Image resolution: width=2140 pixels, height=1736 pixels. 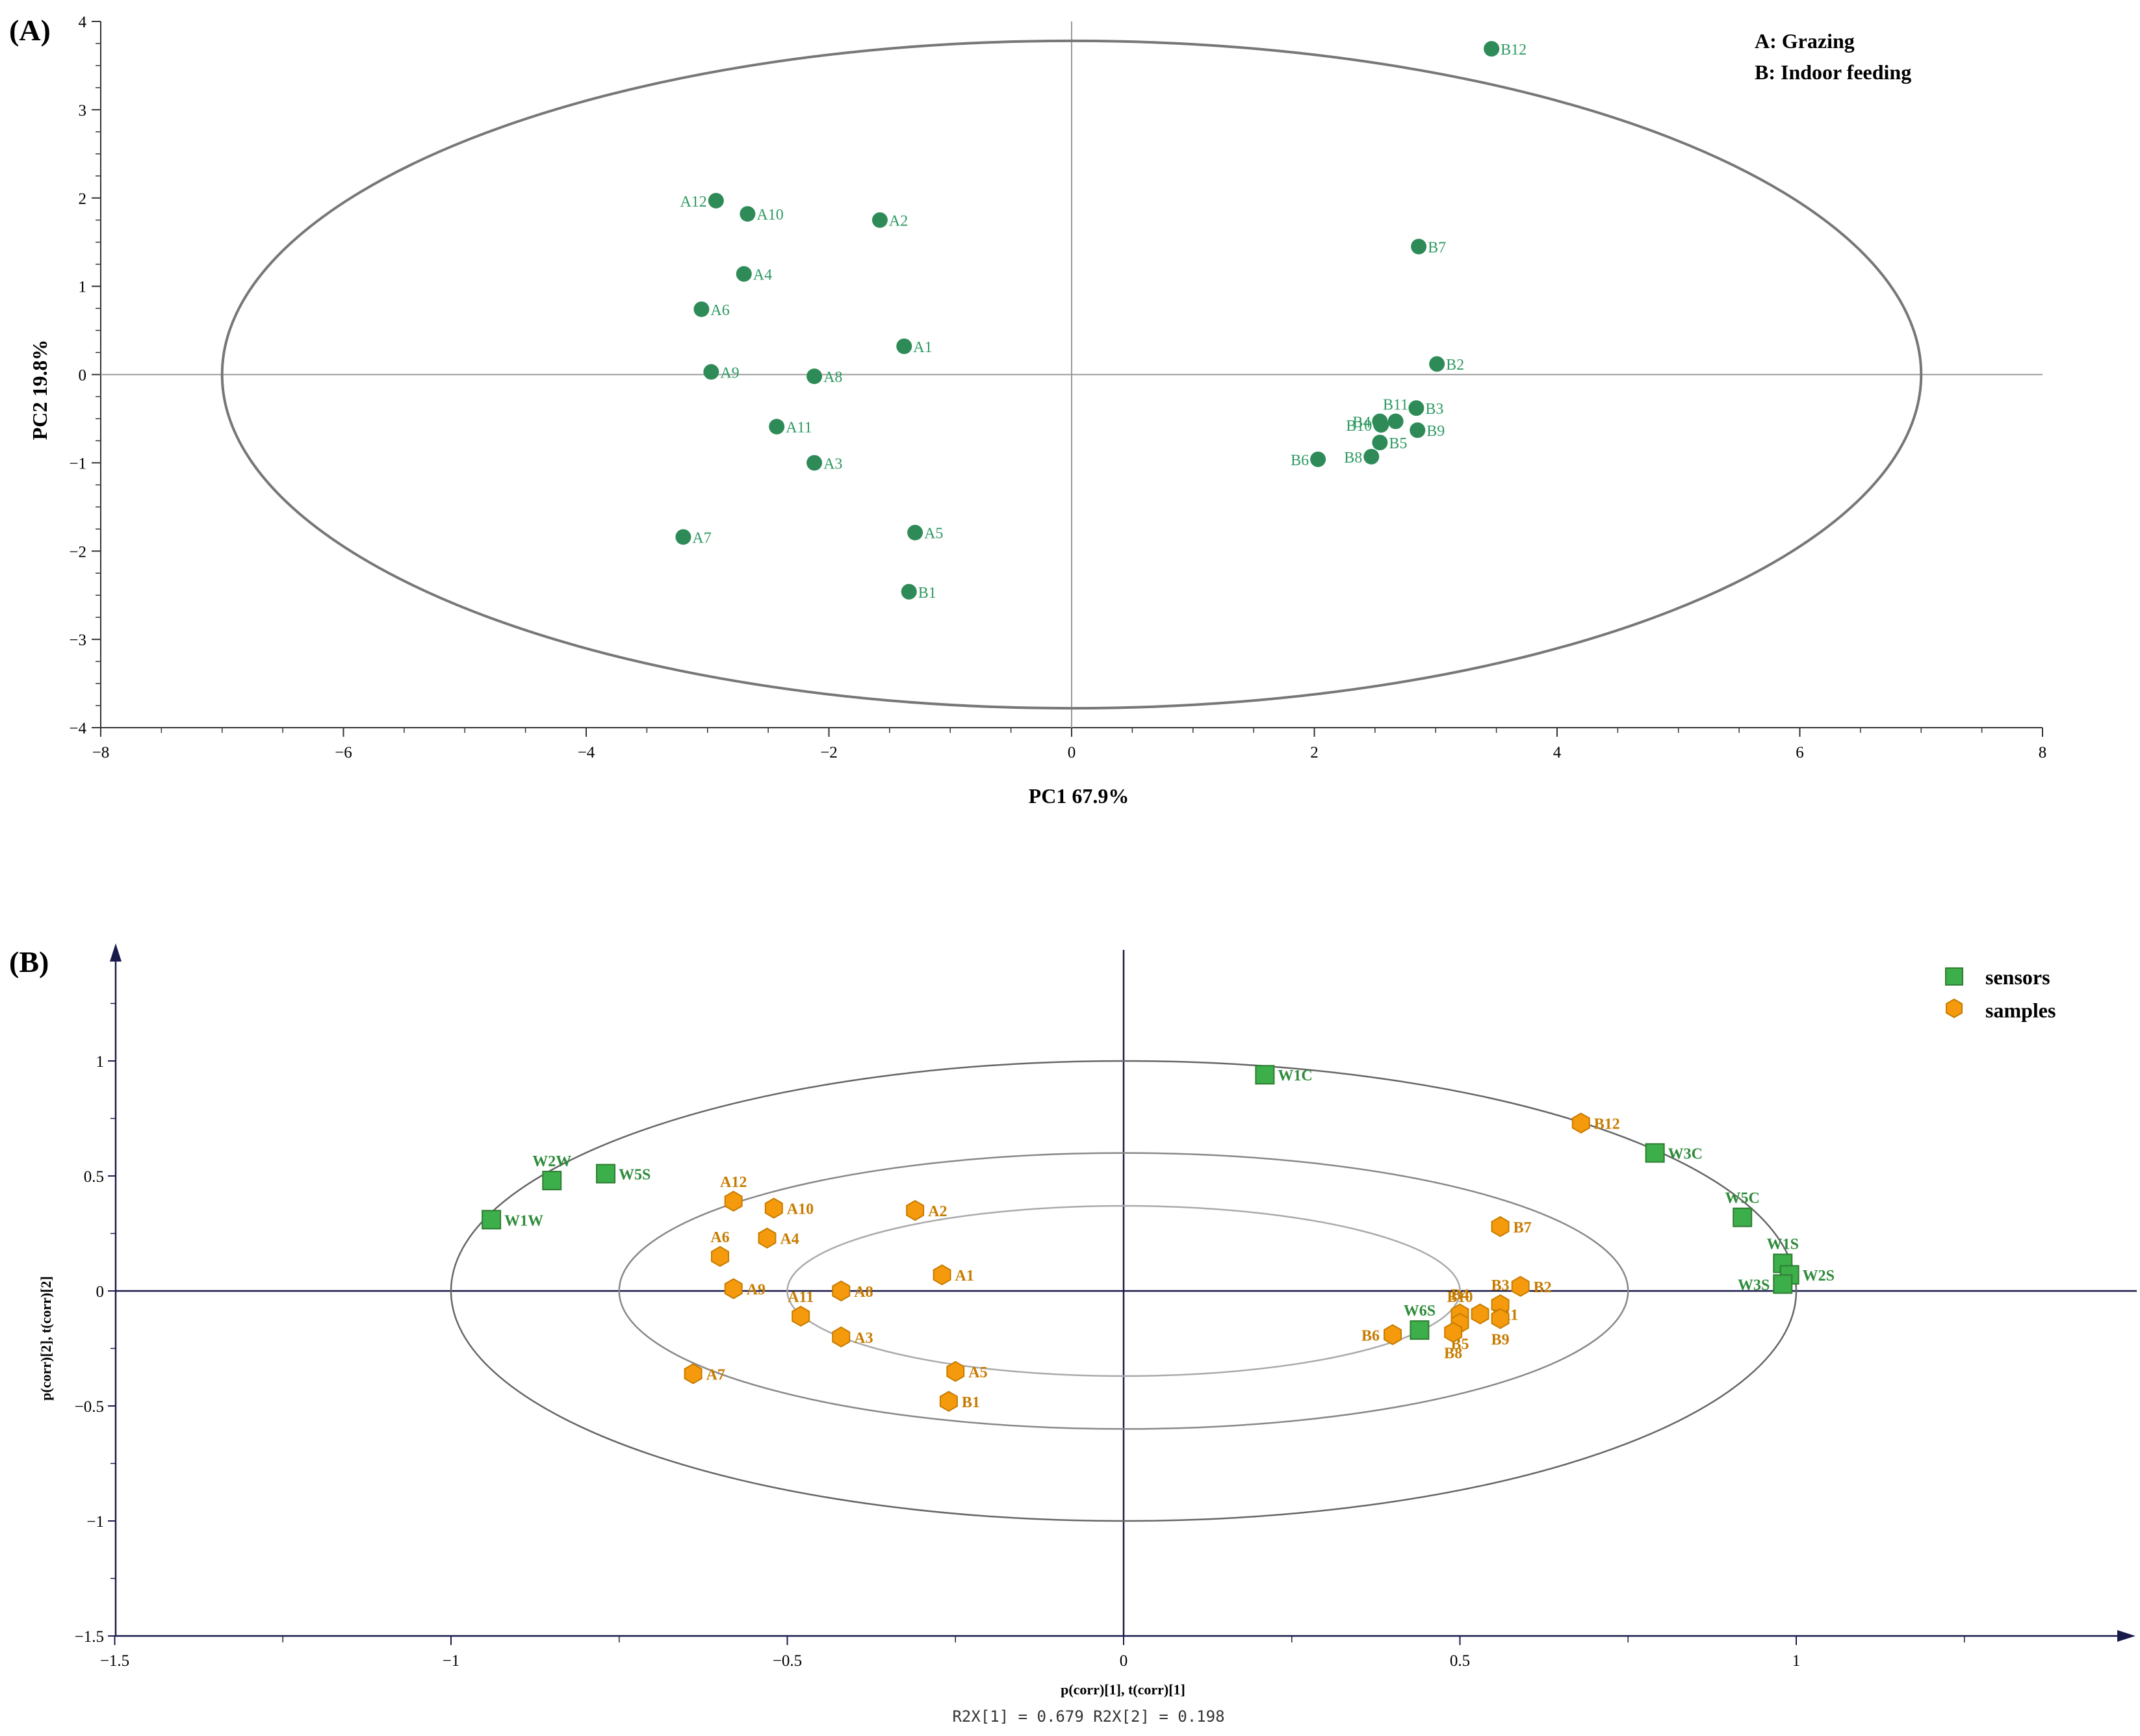 What do you see at coordinates (100, 1062) in the screenshot?
I see `b-y-tick-label: 1` at bounding box center [100, 1062].